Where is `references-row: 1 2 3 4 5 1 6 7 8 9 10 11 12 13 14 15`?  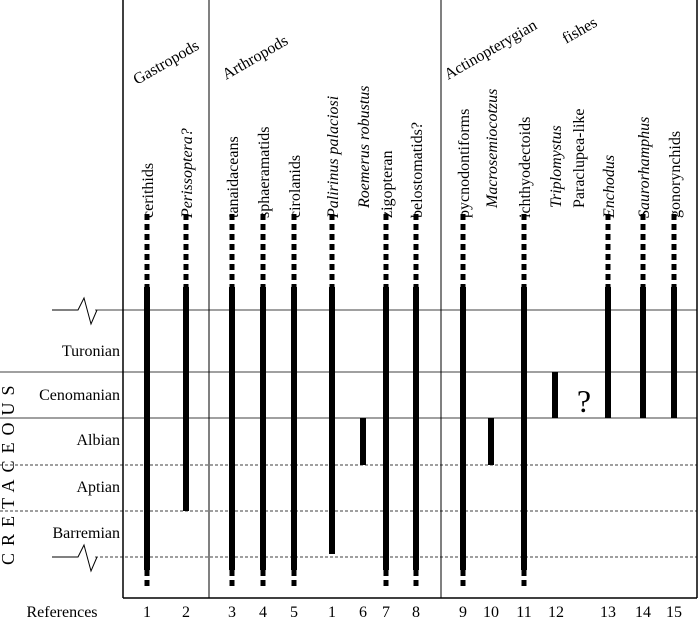
references-row: 1 2 3 4 5 1 6 7 8 9 10 11 12 13 14 15 is located at coordinates (412, 612).